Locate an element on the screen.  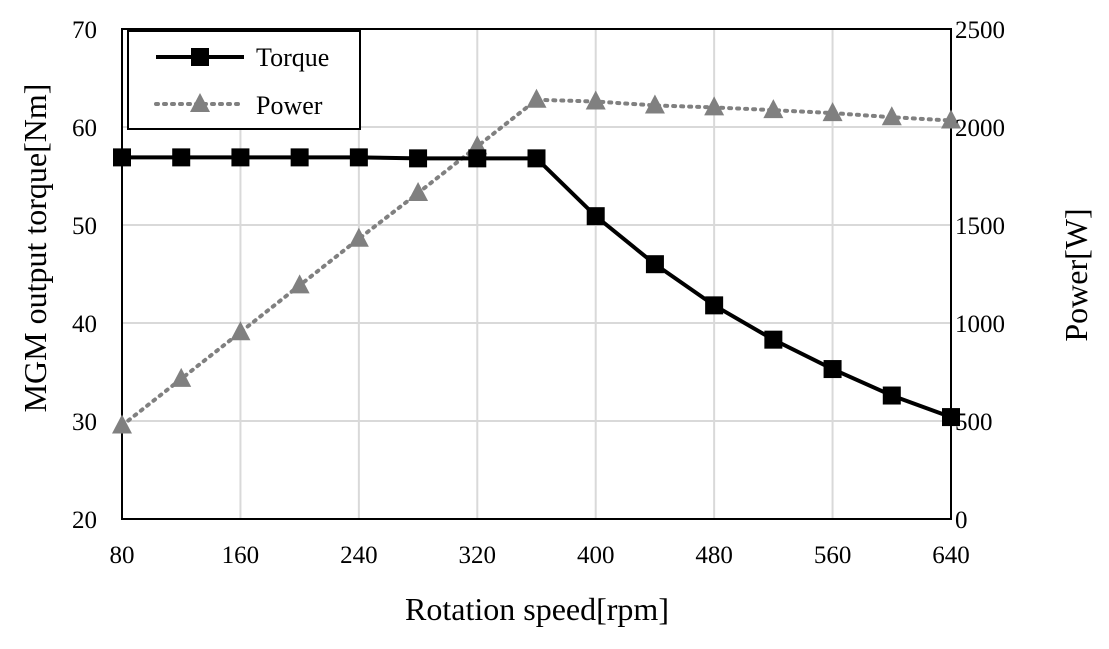
left-y-tick-label: 50 is located at coordinates (84, 226).